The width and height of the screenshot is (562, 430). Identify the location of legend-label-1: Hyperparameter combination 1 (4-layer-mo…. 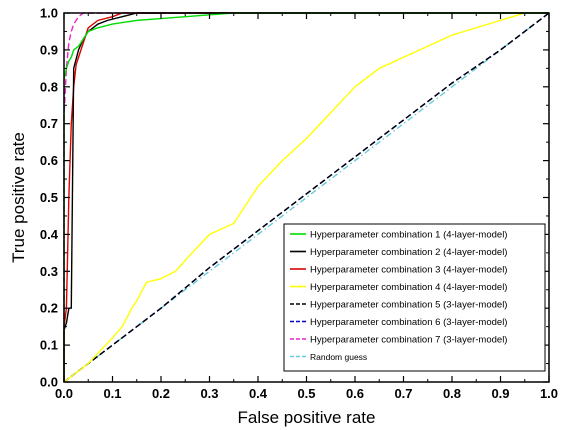
(408, 235).